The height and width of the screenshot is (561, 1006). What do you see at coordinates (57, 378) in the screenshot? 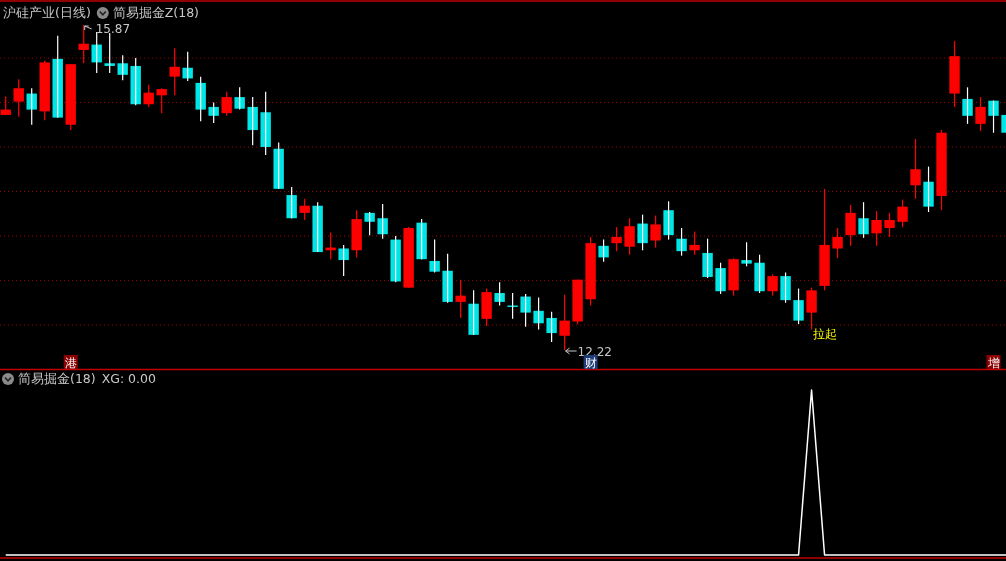
I see `title: 简易掘金(18)` at bounding box center [57, 378].